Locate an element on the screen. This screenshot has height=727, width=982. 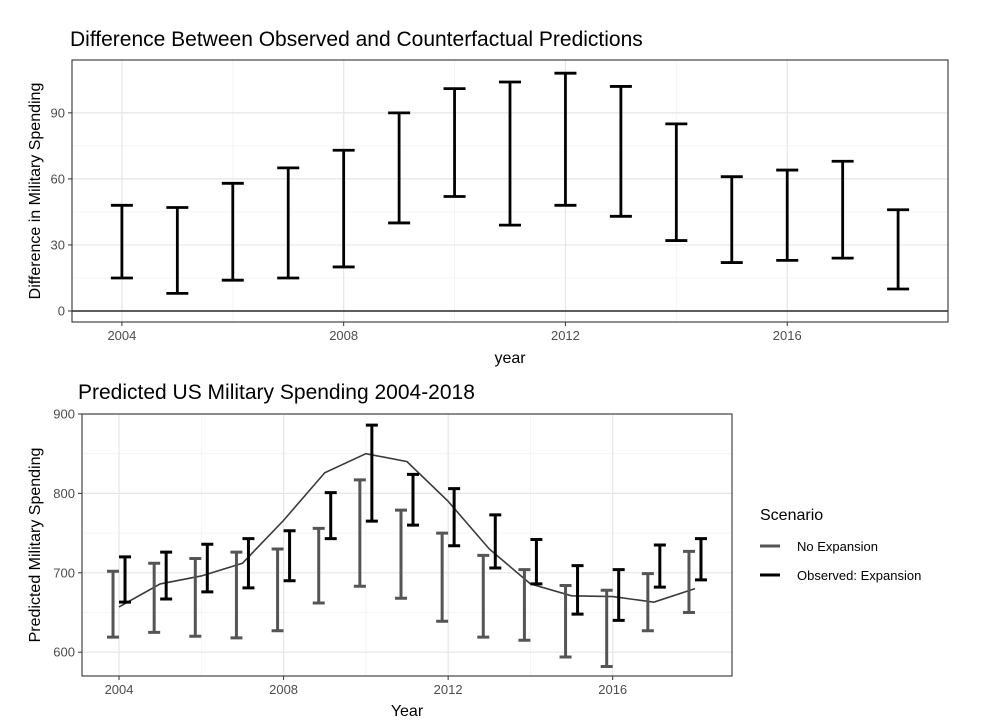
chart2-error-bar-observed-expansion-2015 is located at coordinates (577, 590).